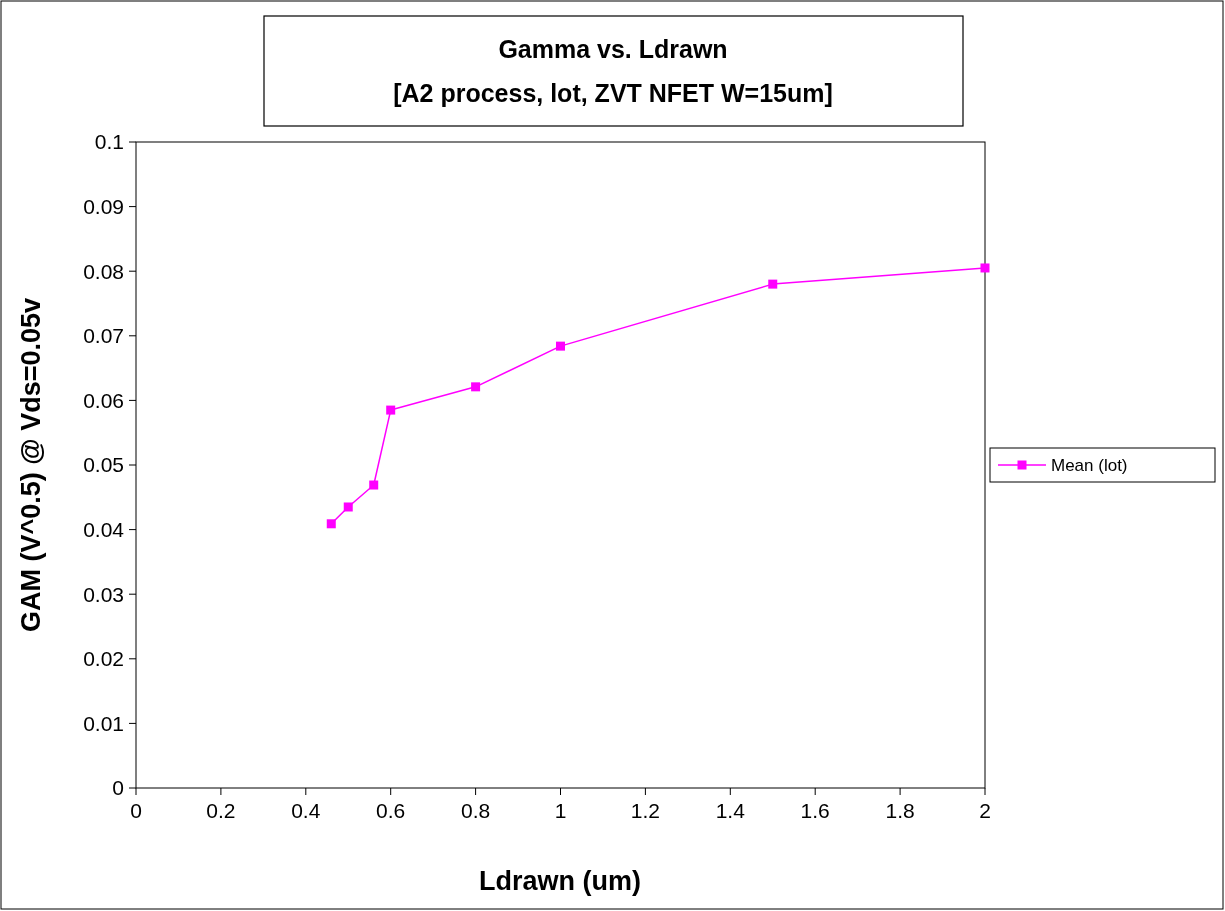  I want to click on chart-title: Gamma vs. Ldrawn, so click(613, 49).